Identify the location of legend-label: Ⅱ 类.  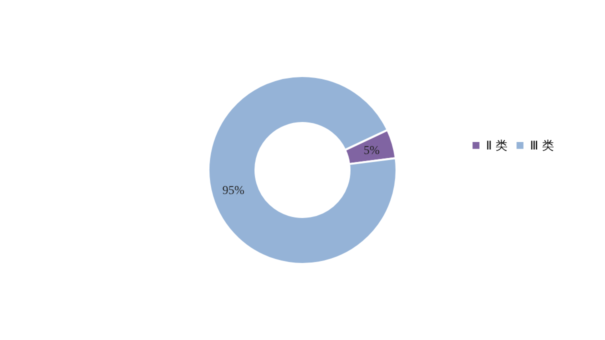
(497, 145).